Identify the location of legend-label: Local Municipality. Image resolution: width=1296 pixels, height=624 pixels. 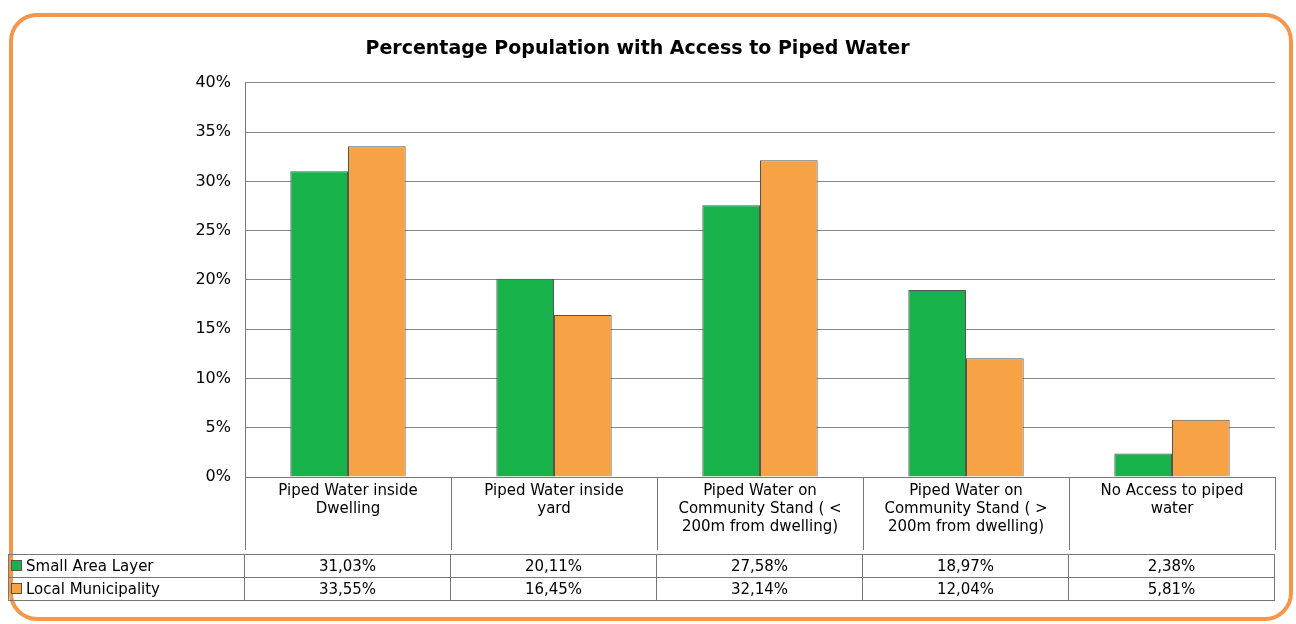
(126, 589).